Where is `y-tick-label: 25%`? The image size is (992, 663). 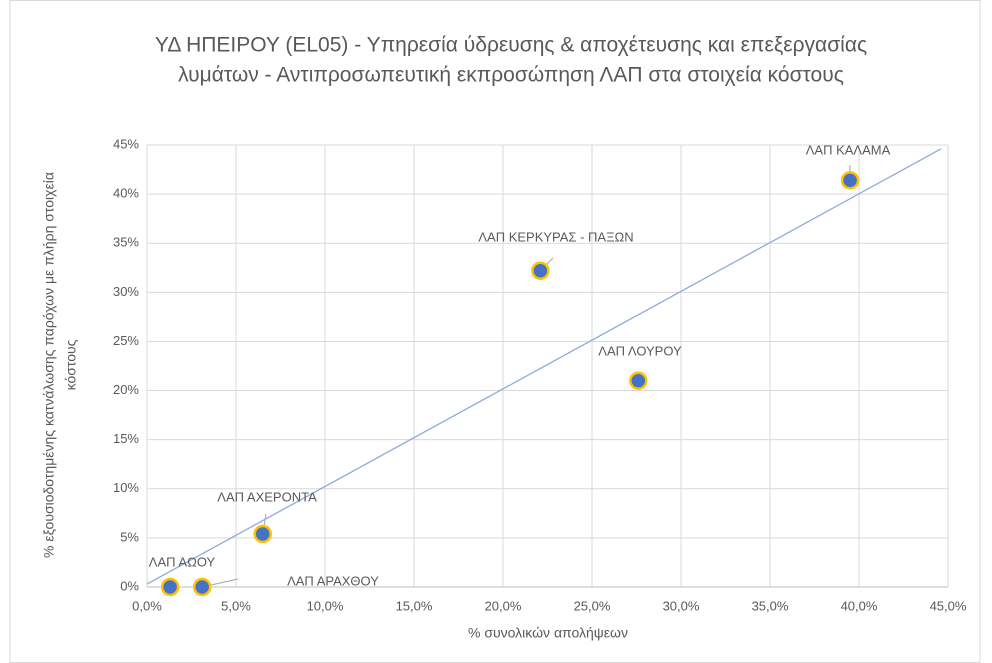
y-tick-label: 25% is located at coordinates (126, 340).